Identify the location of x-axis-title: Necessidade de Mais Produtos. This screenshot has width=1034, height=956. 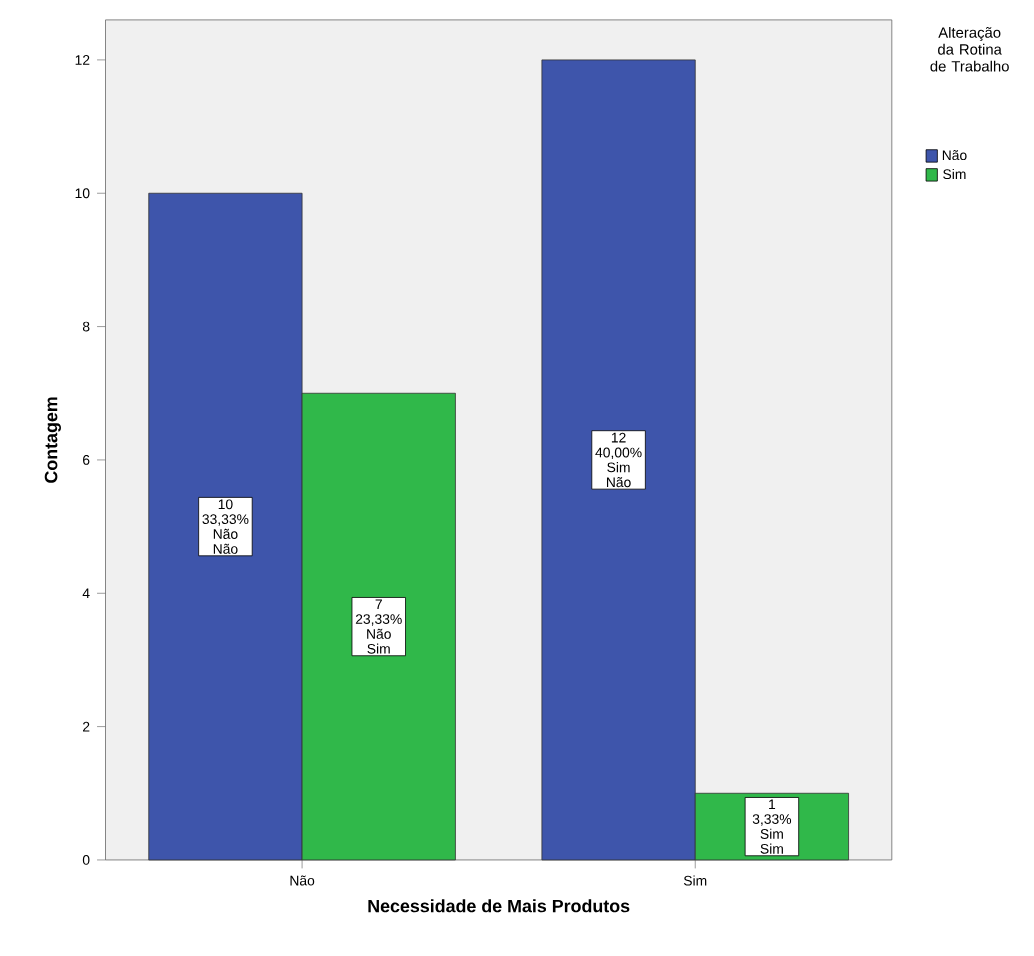
(499, 906).